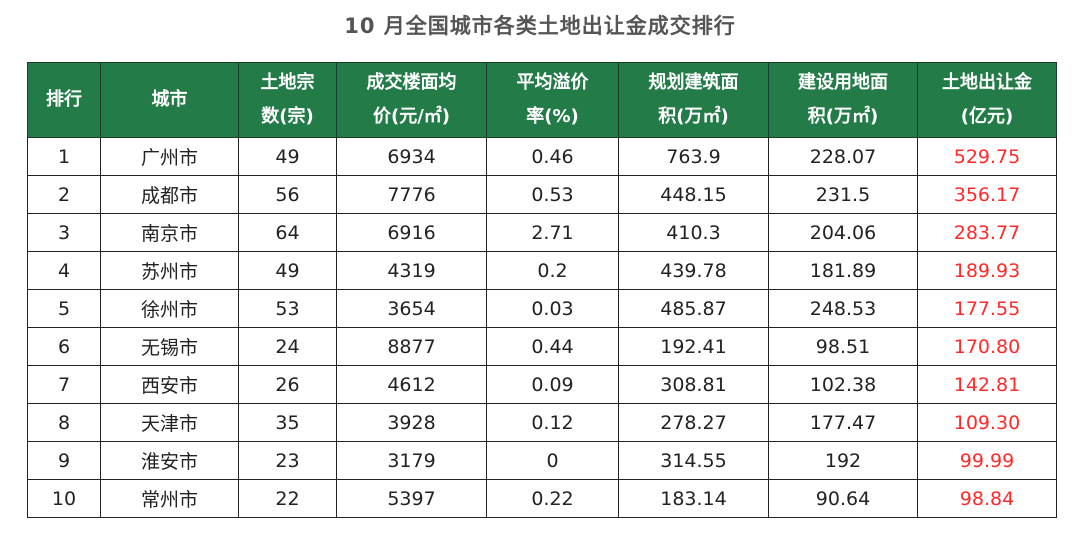  I want to click on table-row: 9 淮安市 23 3179 0 314.55 192 99.99, so click(542, 460).